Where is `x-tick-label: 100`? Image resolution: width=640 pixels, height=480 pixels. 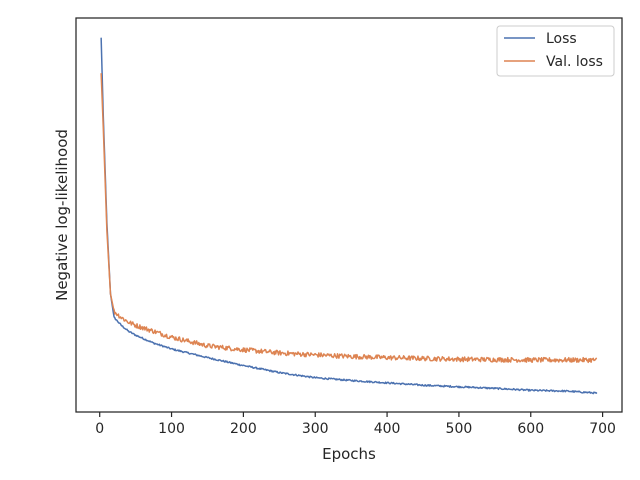
x-tick-label: 100 is located at coordinates (171, 429).